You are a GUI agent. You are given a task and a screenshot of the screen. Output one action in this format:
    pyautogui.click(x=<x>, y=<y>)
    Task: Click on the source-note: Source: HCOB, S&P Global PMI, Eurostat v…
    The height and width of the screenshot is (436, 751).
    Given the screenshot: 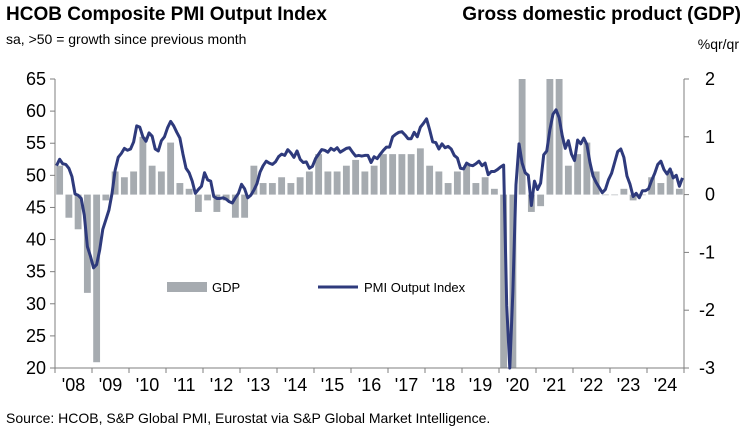 What is the action you would take?
    pyautogui.click(x=248, y=418)
    